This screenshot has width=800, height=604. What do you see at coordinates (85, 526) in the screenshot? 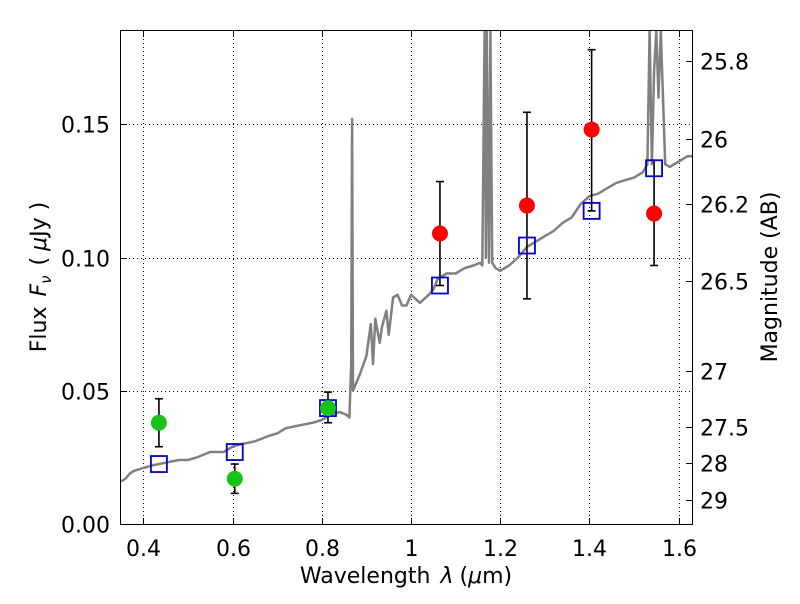
I see `y-tick-label: 0.00` at bounding box center [85, 526].